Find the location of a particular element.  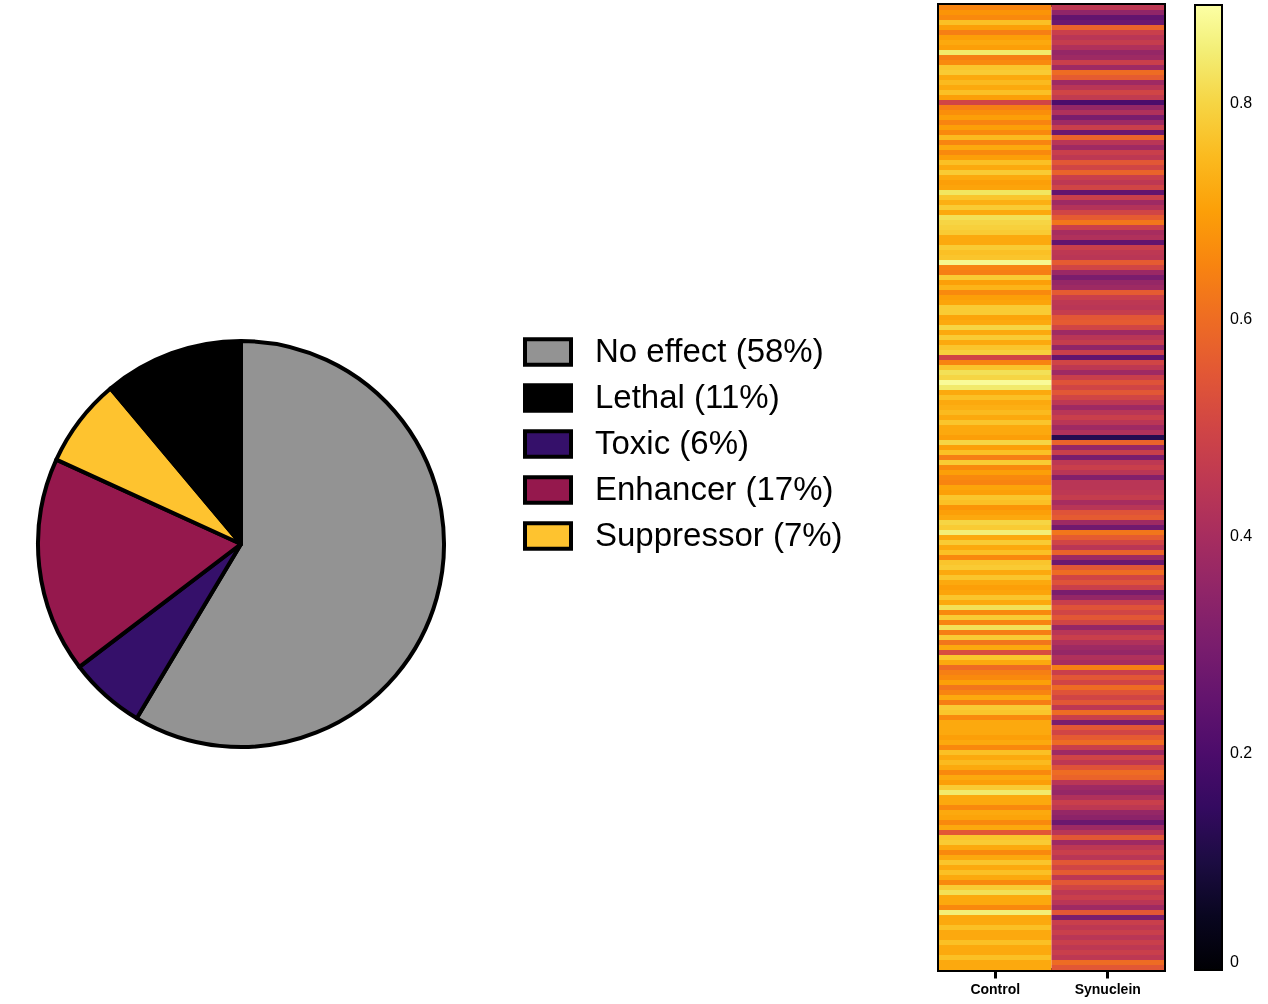

legend-label: Lethal (11%) is located at coordinates (687, 396).